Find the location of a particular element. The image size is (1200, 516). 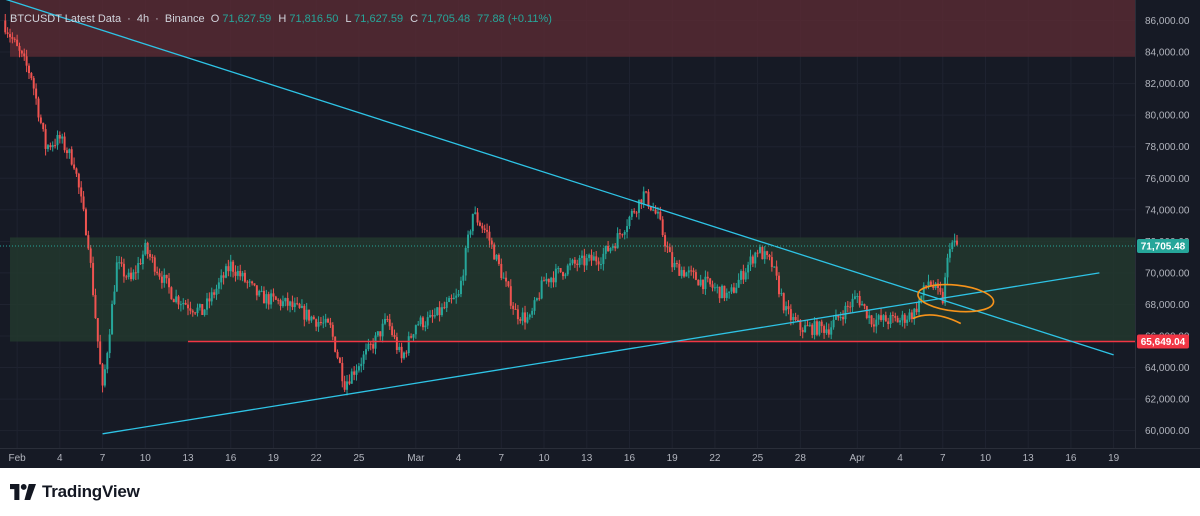

price-tick-label: 62,000.00 is located at coordinates (1167, 400).